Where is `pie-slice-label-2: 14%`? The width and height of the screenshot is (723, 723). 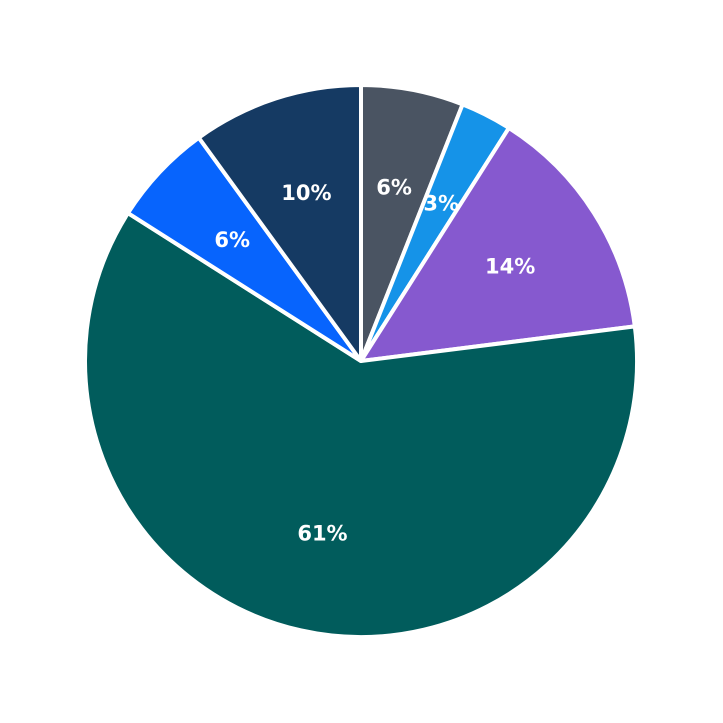 pie-slice-label-2: 14% is located at coordinates (510, 266).